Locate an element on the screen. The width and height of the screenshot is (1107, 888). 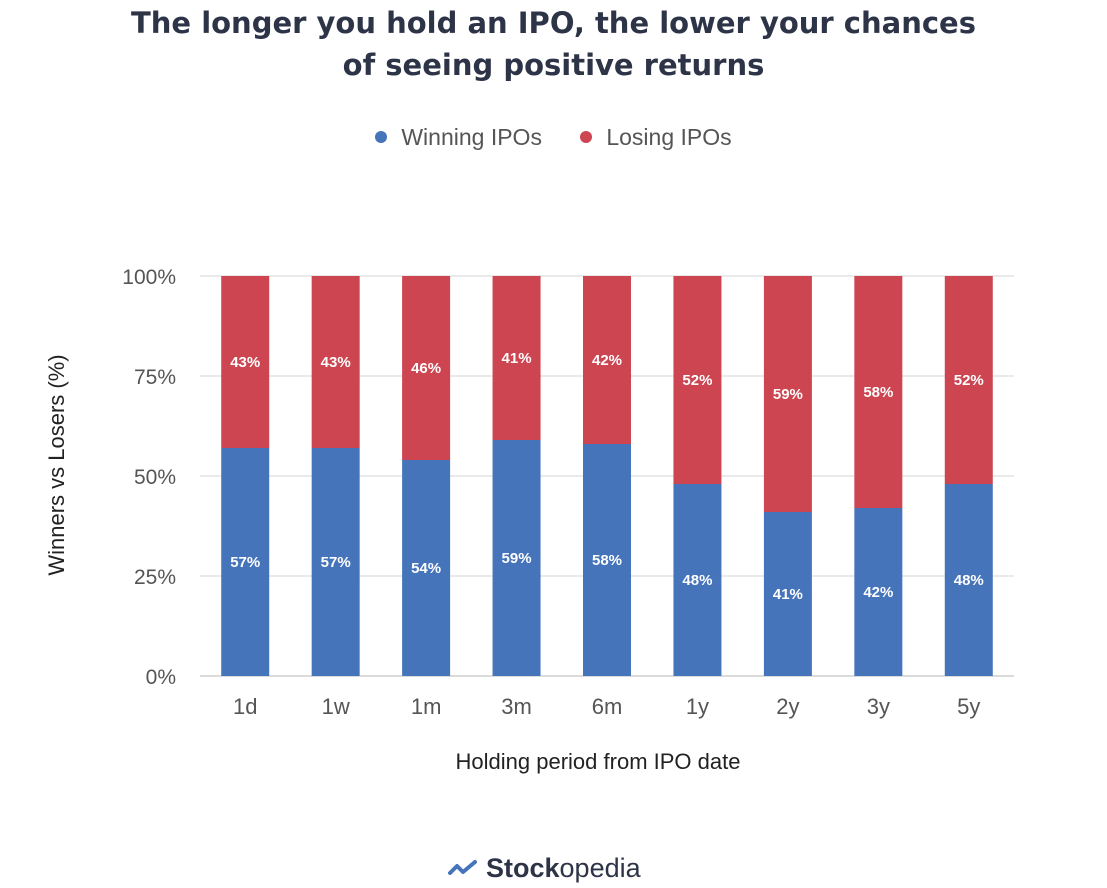
x-axis-title: Holding period from IPO date is located at coordinates (598, 761).